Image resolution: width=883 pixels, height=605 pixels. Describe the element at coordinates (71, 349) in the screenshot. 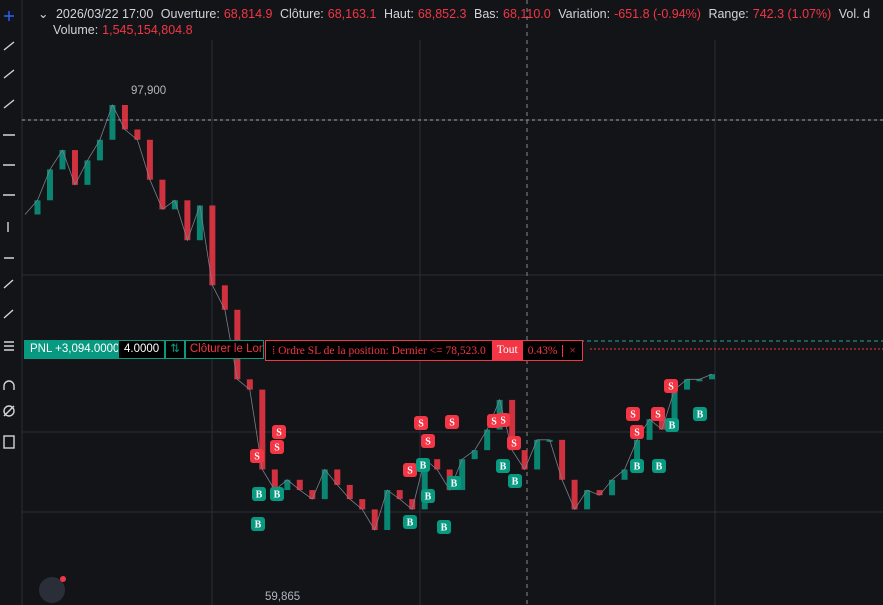

I see `pnl: PNL +3,094.0000` at that location.